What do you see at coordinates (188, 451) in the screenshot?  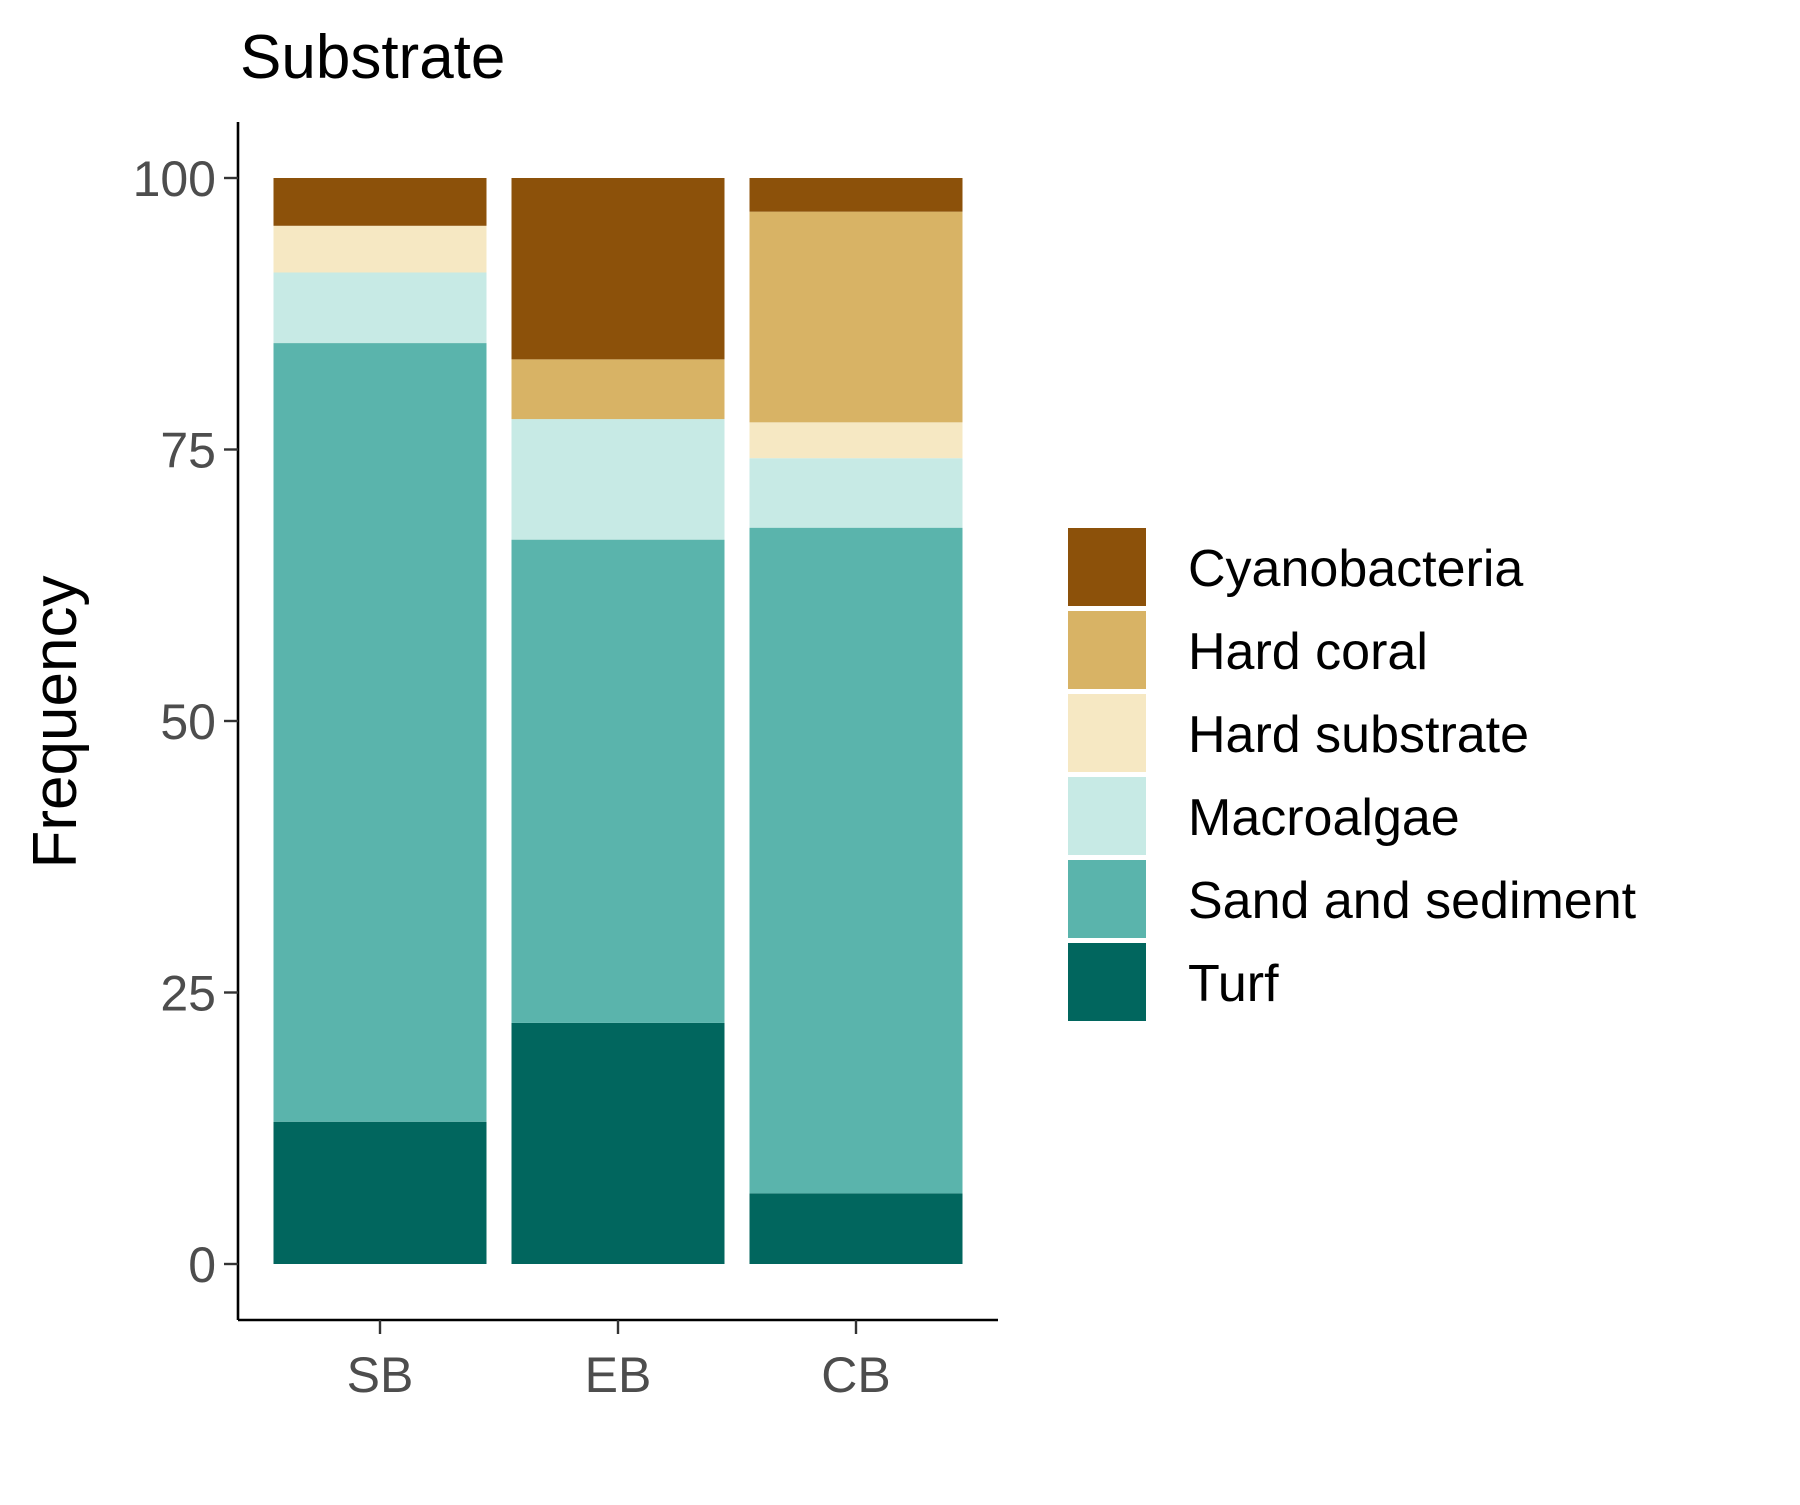 I see `y-tick-label: 75` at bounding box center [188, 451].